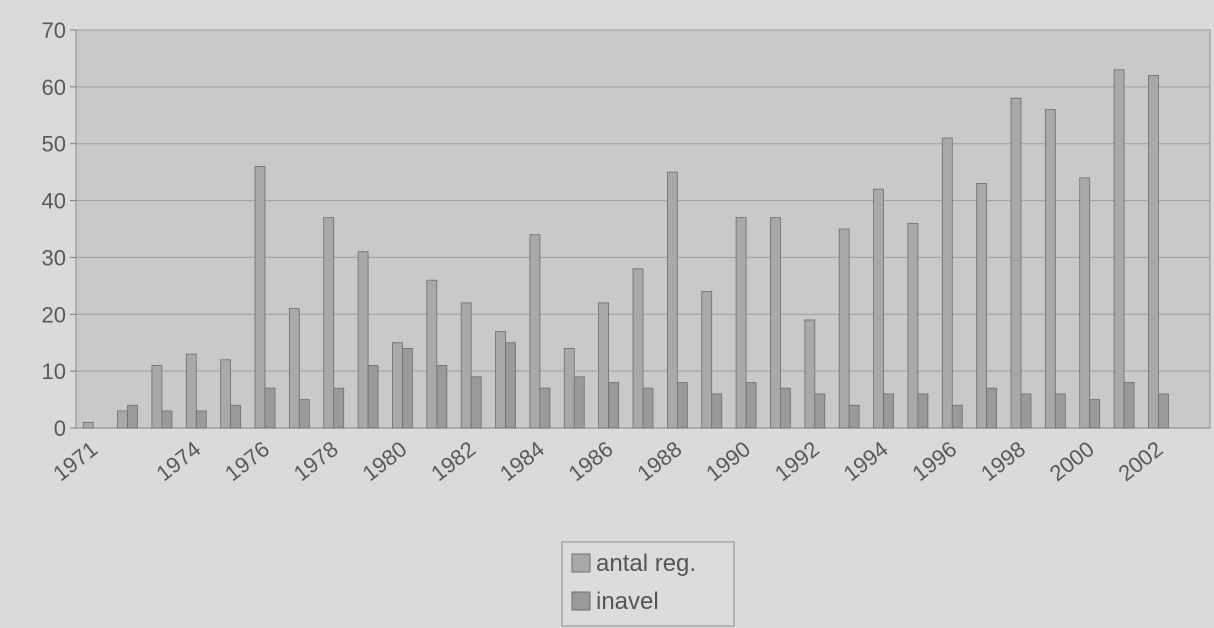  I want to click on bar-antal-reg-1993, so click(844, 328).